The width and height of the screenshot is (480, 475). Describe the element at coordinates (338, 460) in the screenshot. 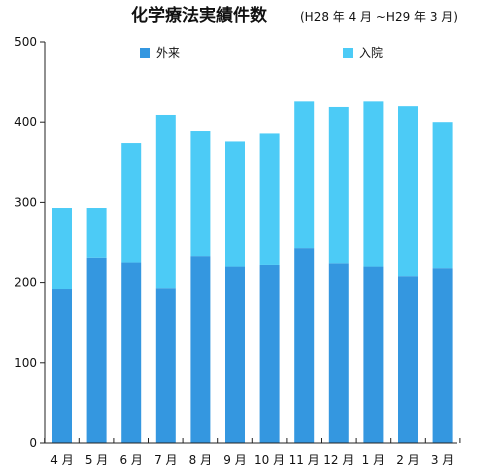

I see `x-tick-label: 12 月` at that location.